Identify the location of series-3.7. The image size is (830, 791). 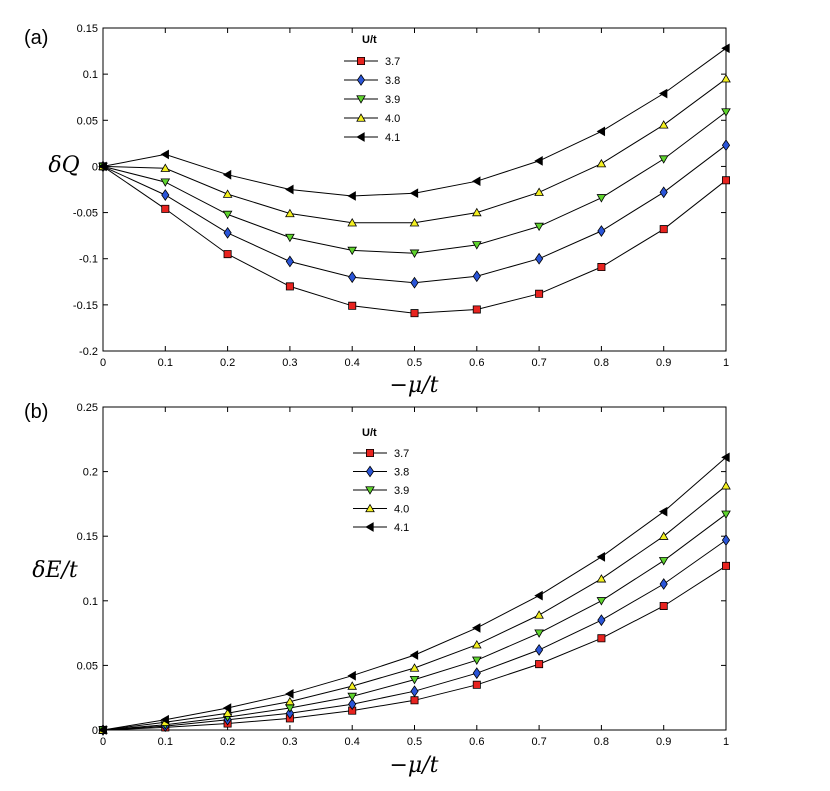
(414, 240).